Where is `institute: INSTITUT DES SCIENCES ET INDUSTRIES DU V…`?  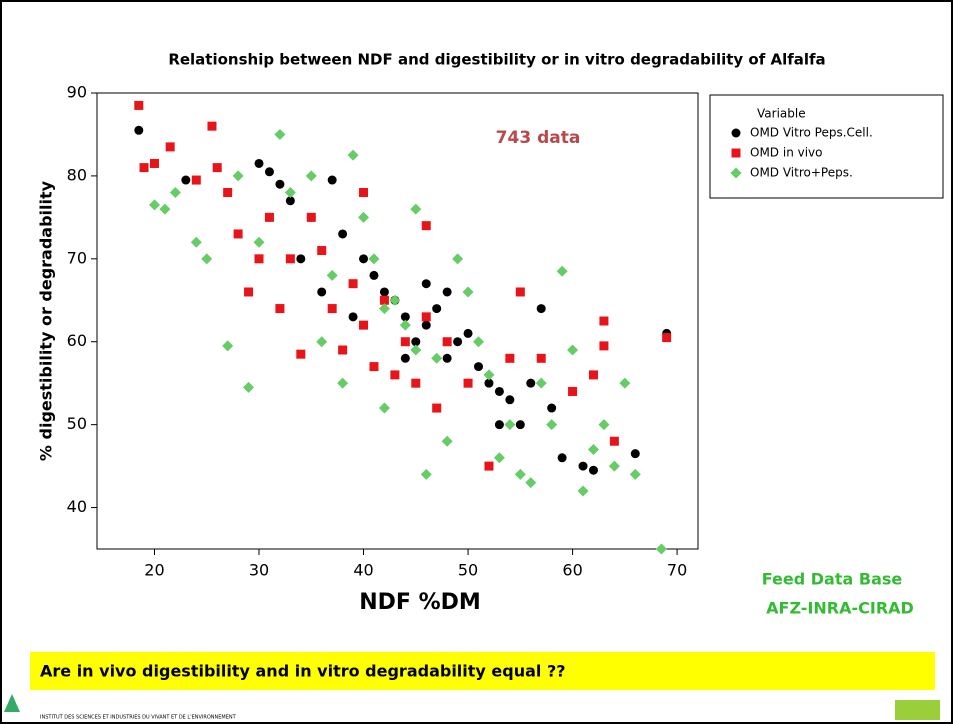
institute: INSTITUT DES SCIENCES ET INDUSTRIES DU V… is located at coordinates (138, 718).